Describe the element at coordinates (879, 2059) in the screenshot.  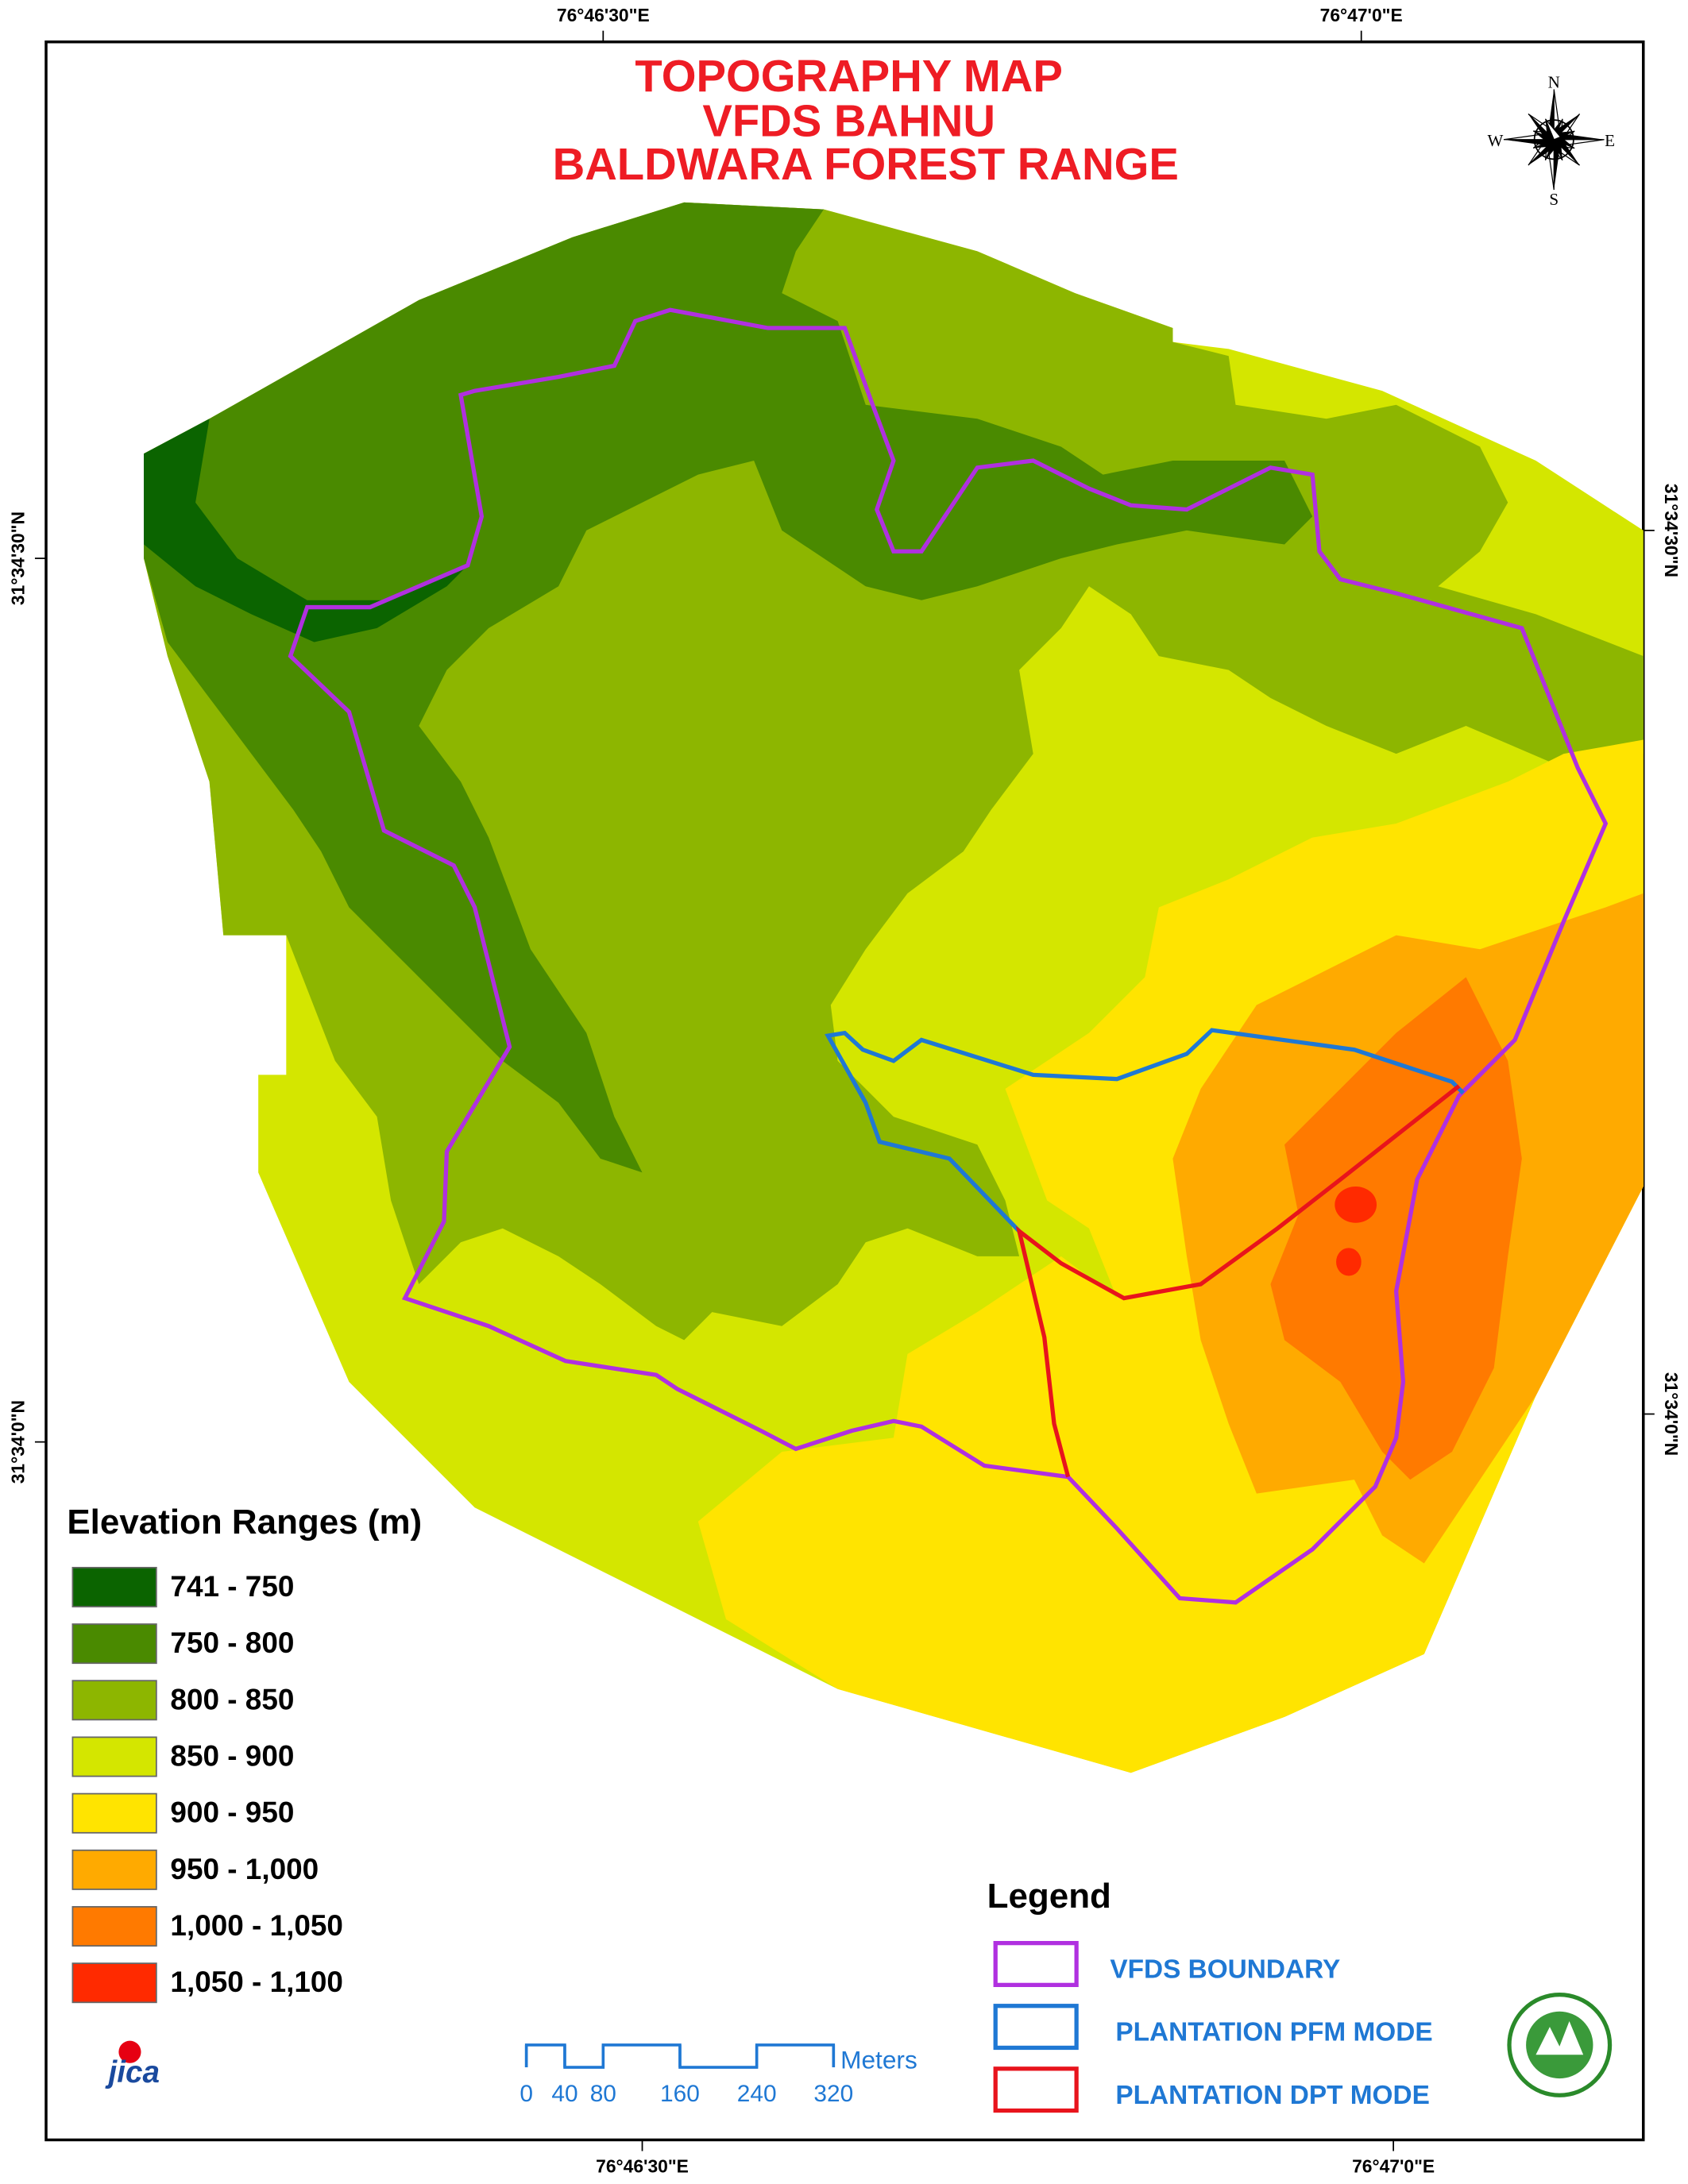
I see `scale-unit: Meters` at that location.